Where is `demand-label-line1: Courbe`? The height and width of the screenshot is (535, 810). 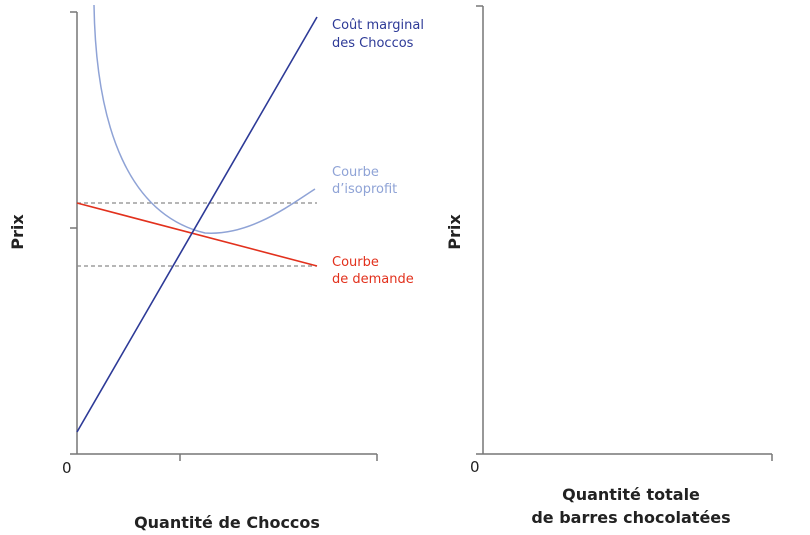
demand-label-line1: Courbe is located at coordinates (355, 262).